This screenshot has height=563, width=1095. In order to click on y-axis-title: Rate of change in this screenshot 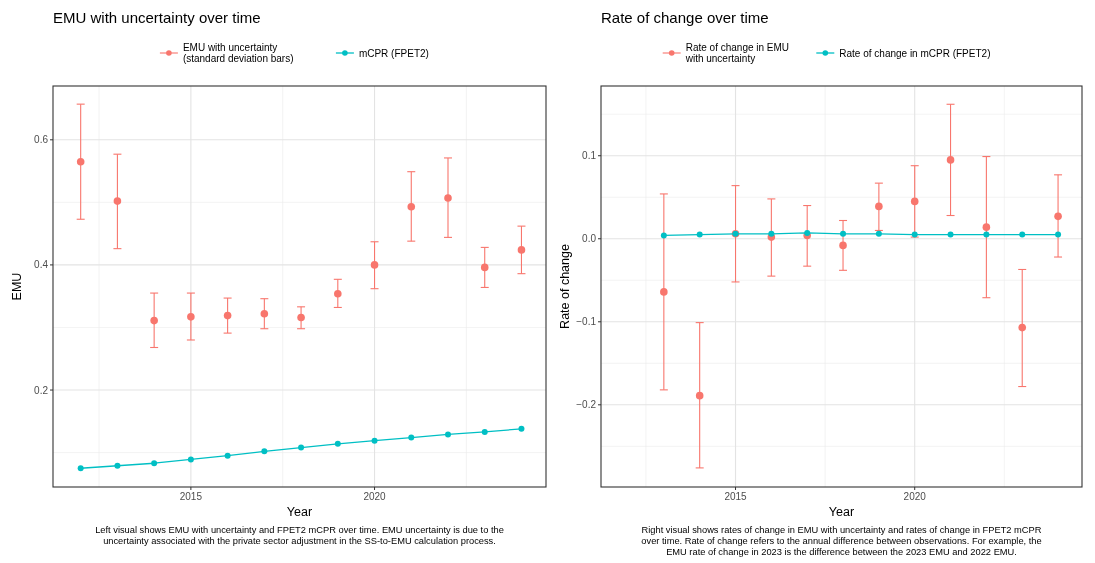, I will do `click(565, 286)`.